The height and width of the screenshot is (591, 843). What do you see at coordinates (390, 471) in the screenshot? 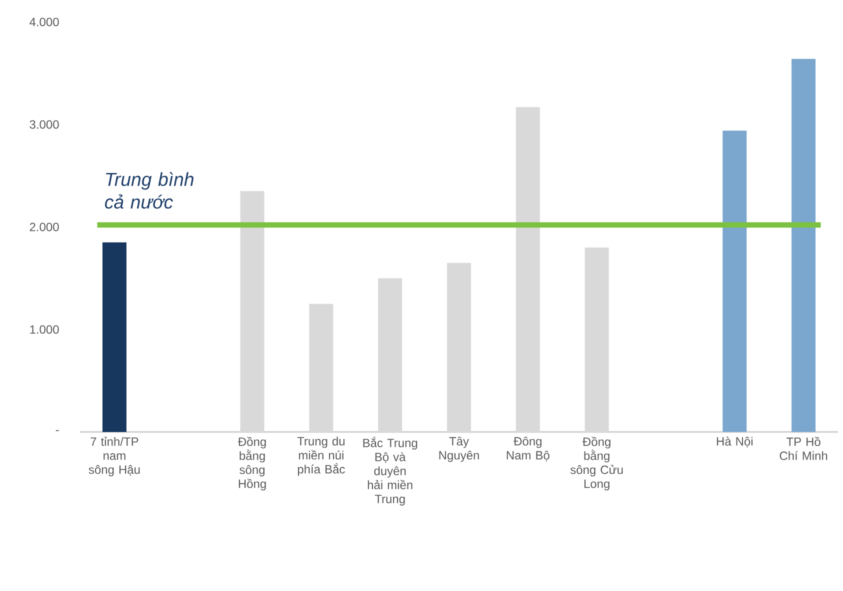
I see `x-tick-label: Bắc Trung Bộ và duyên hải miền Trung` at bounding box center [390, 471].